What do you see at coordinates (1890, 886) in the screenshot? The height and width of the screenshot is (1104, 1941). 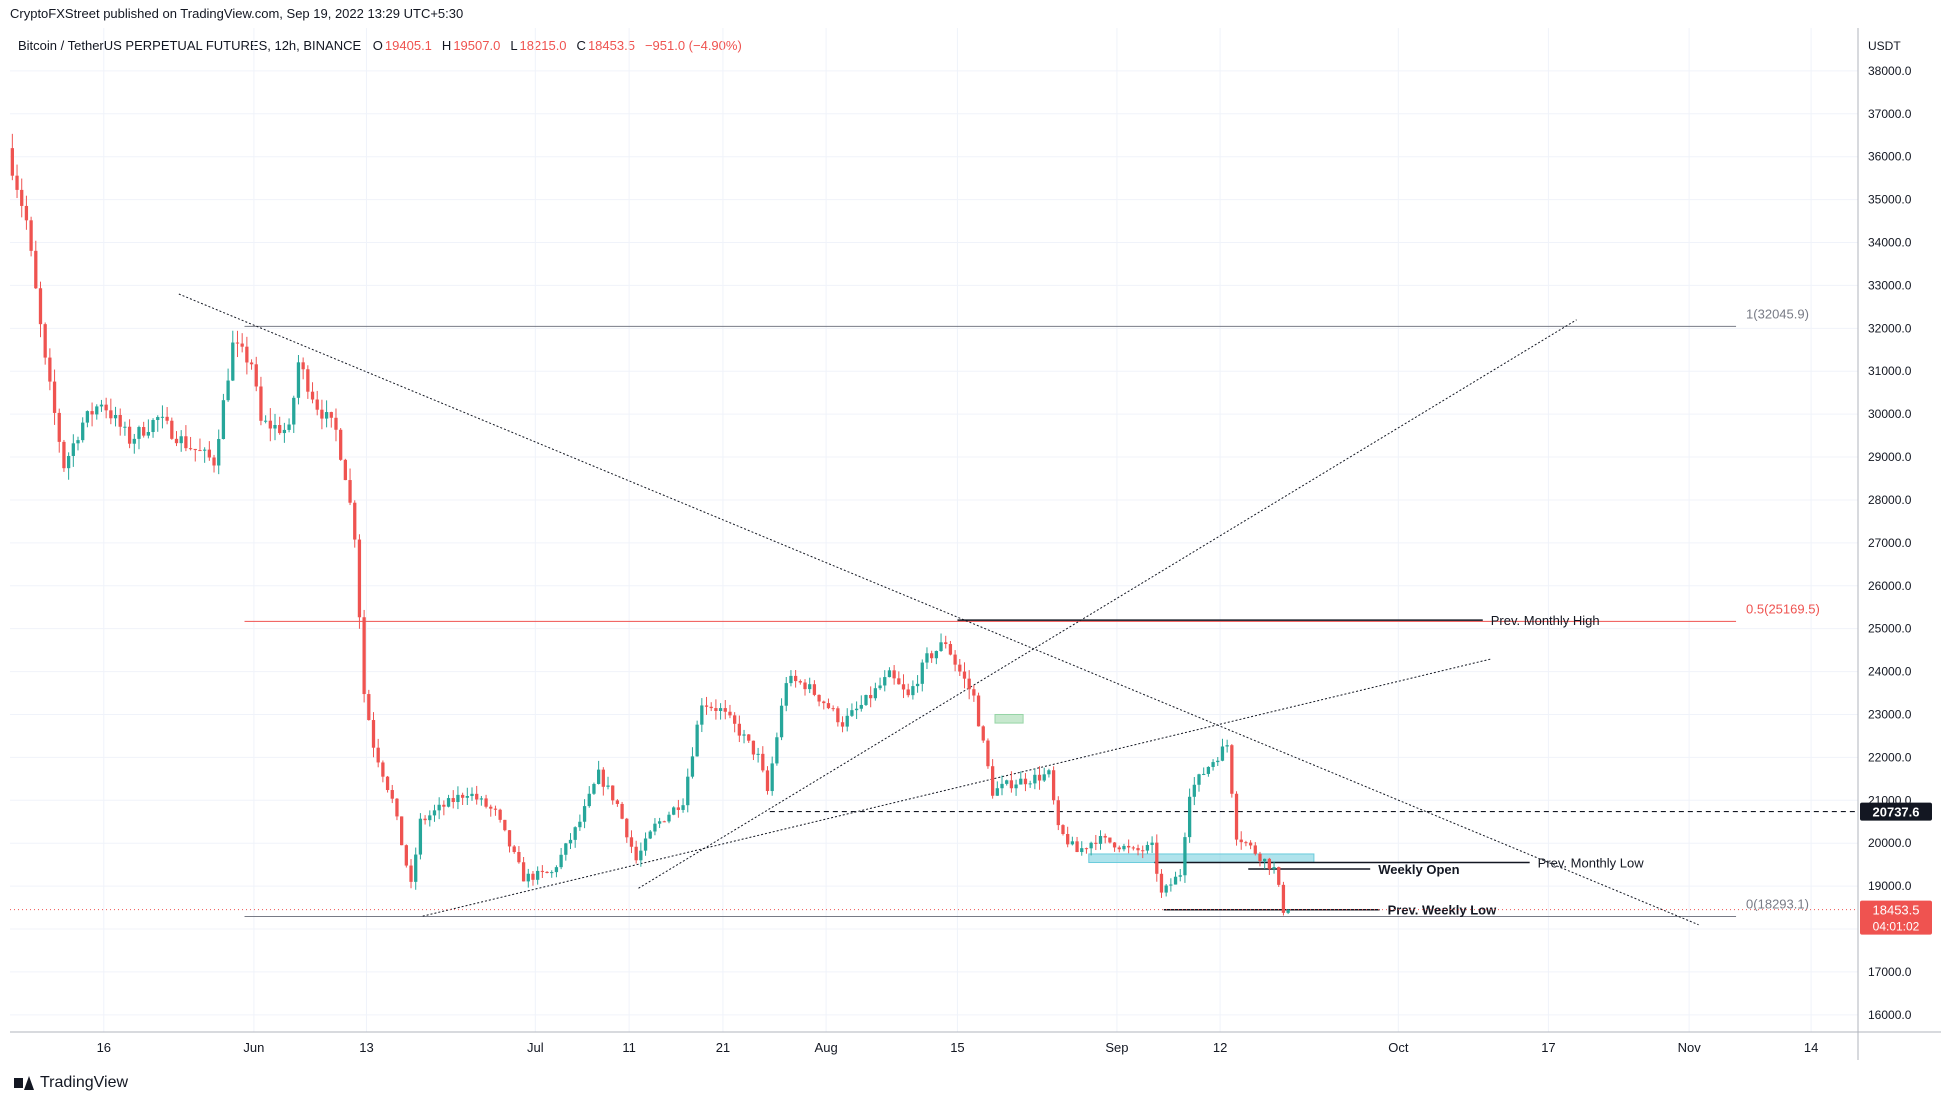 I see `y-tick-label: 19000.0` at bounding box center [1890, 886].